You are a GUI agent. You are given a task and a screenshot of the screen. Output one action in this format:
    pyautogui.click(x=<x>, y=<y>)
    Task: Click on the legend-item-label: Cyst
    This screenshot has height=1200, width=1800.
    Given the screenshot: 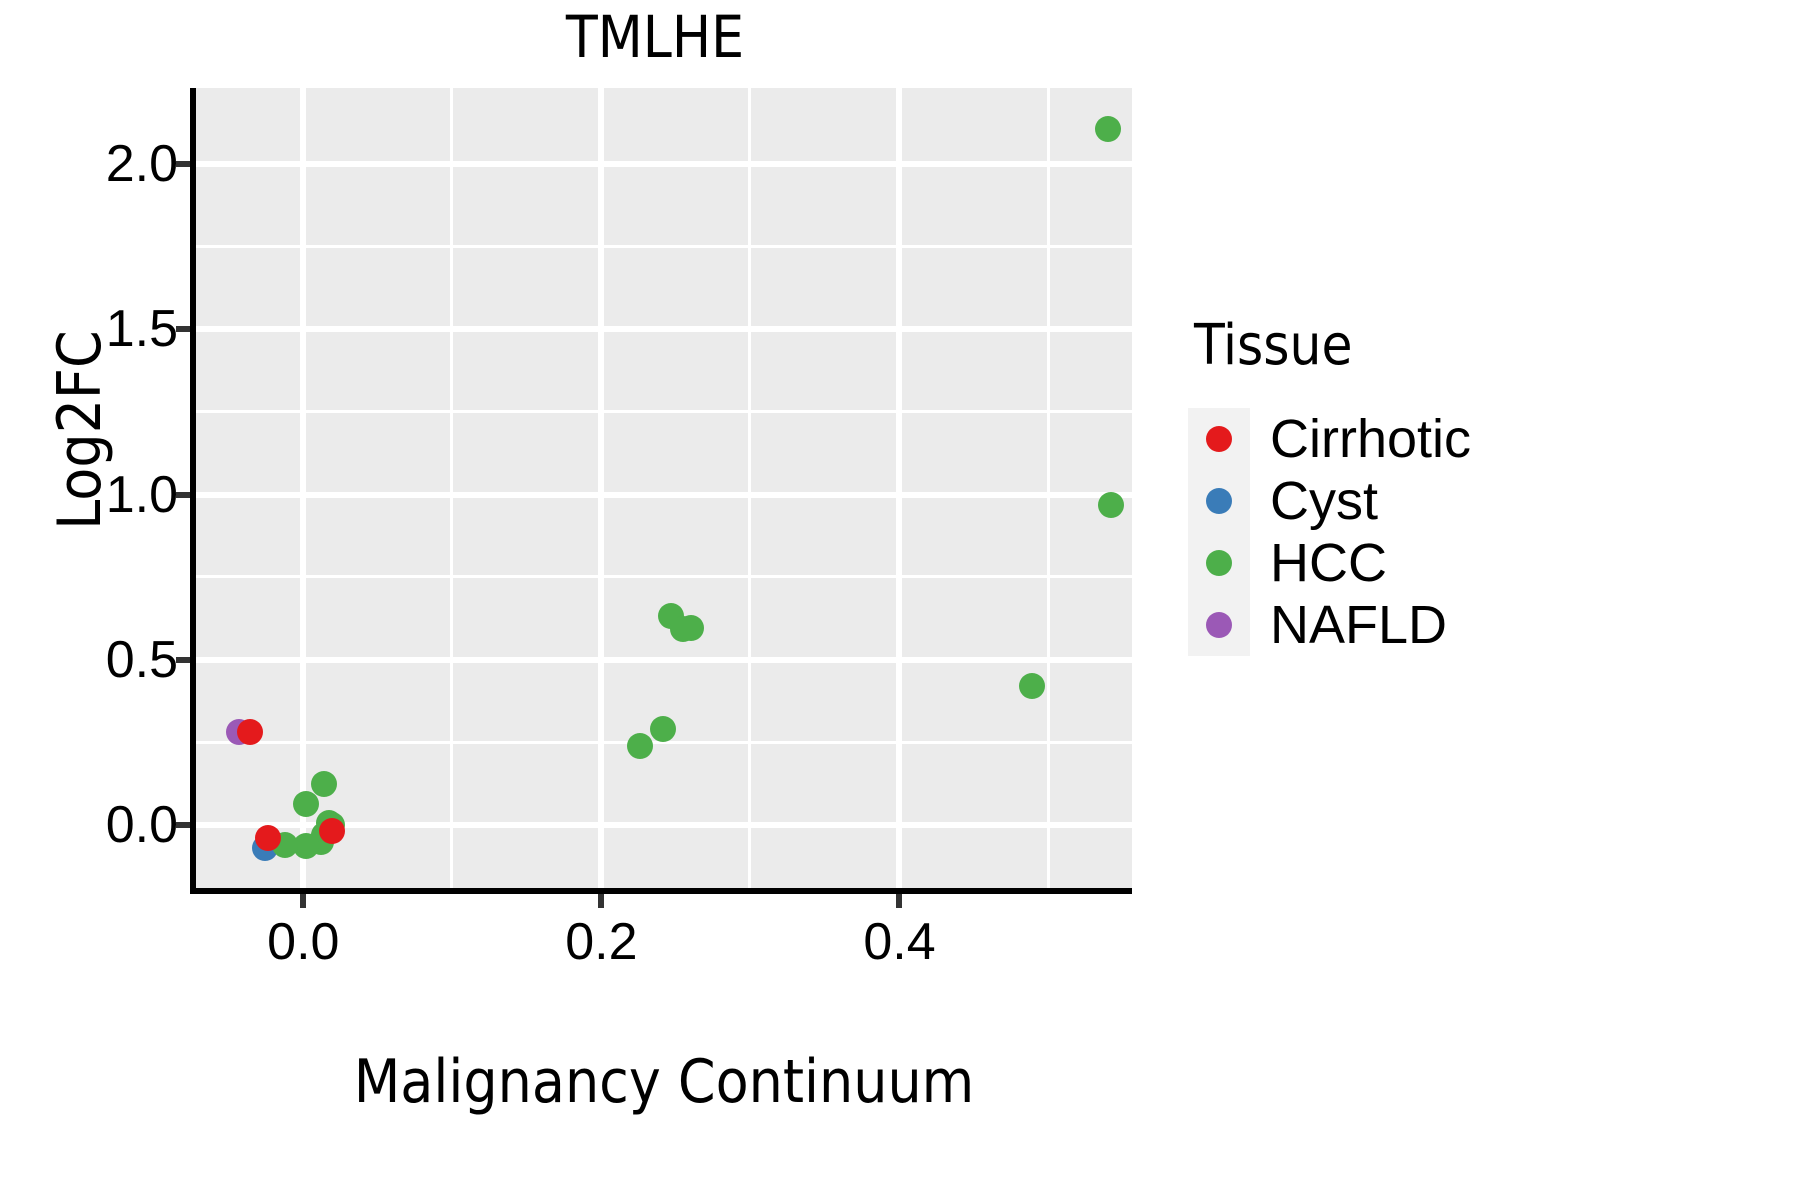 What is the action you would take?
    pyautogui.click(x=1324, y=501)
    